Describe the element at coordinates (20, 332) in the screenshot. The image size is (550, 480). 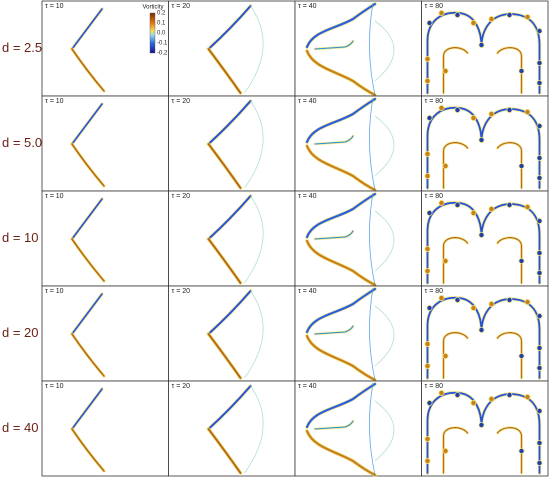
I see `row-label: d = 20` at that location.